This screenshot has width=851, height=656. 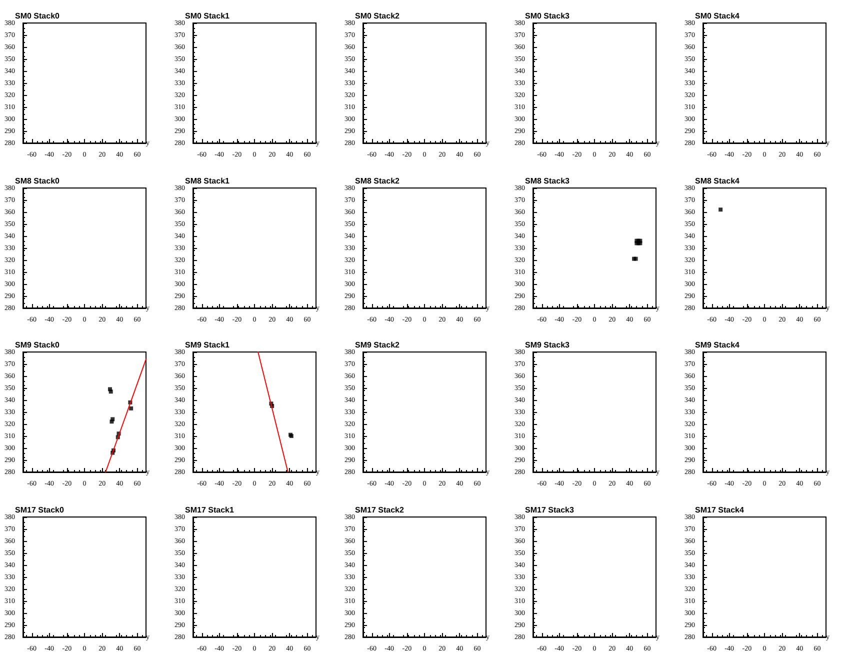 What do you see at coordinates (209, 509) in the screenshot?
I see `chart-title: SM17 Stack1` at bounding box center [209, 509].